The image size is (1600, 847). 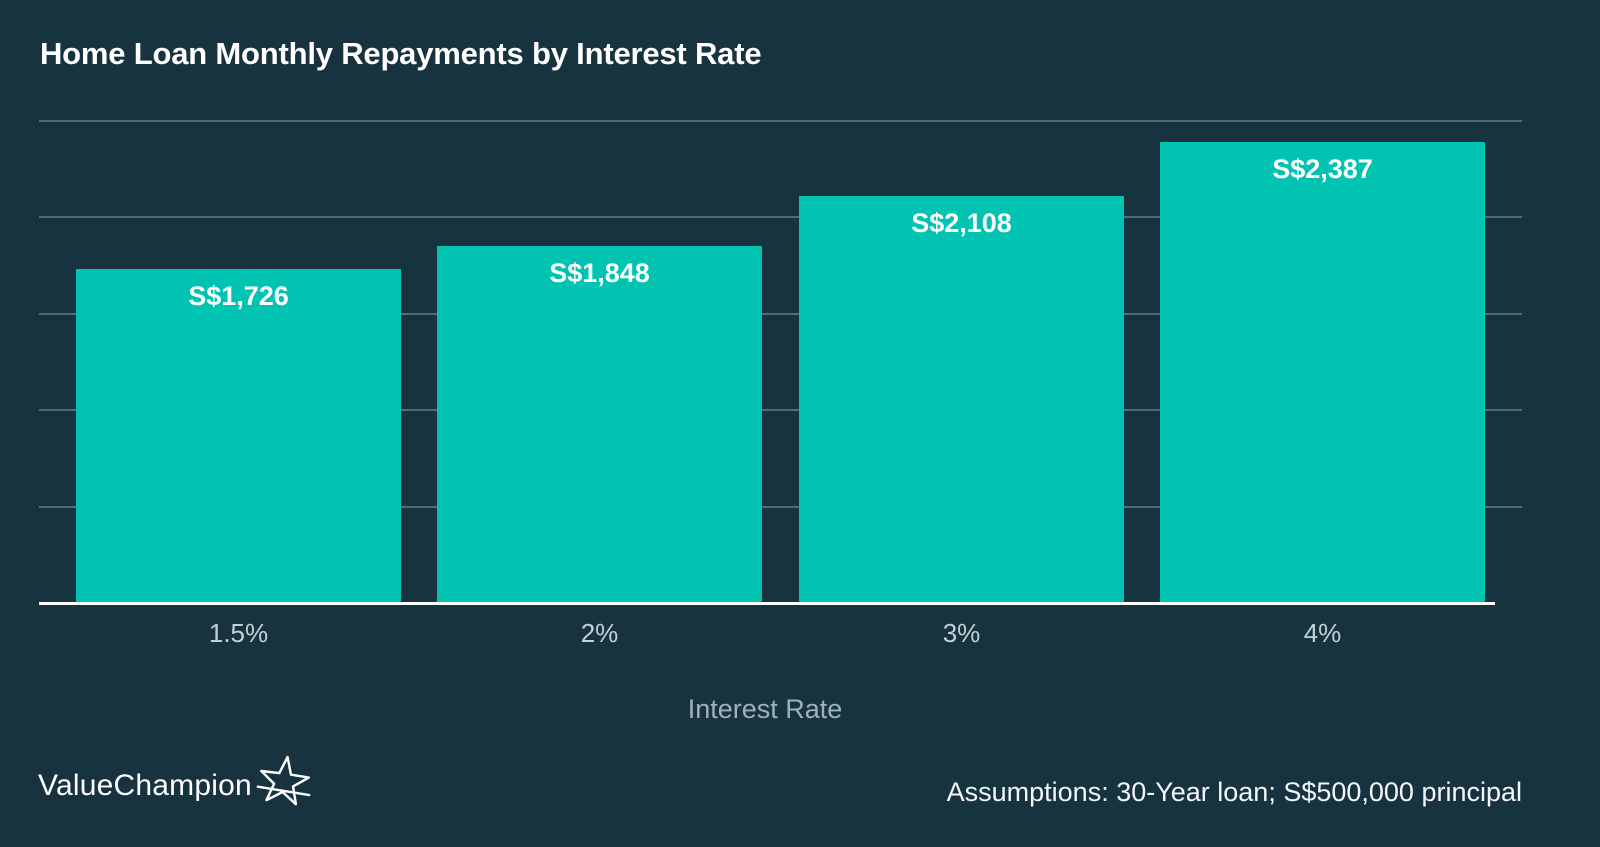 What do you see at coordinates (961, 223) in the screenshot?
I see `bar-value-label: S$2,108` at bounding box center [961, 223].